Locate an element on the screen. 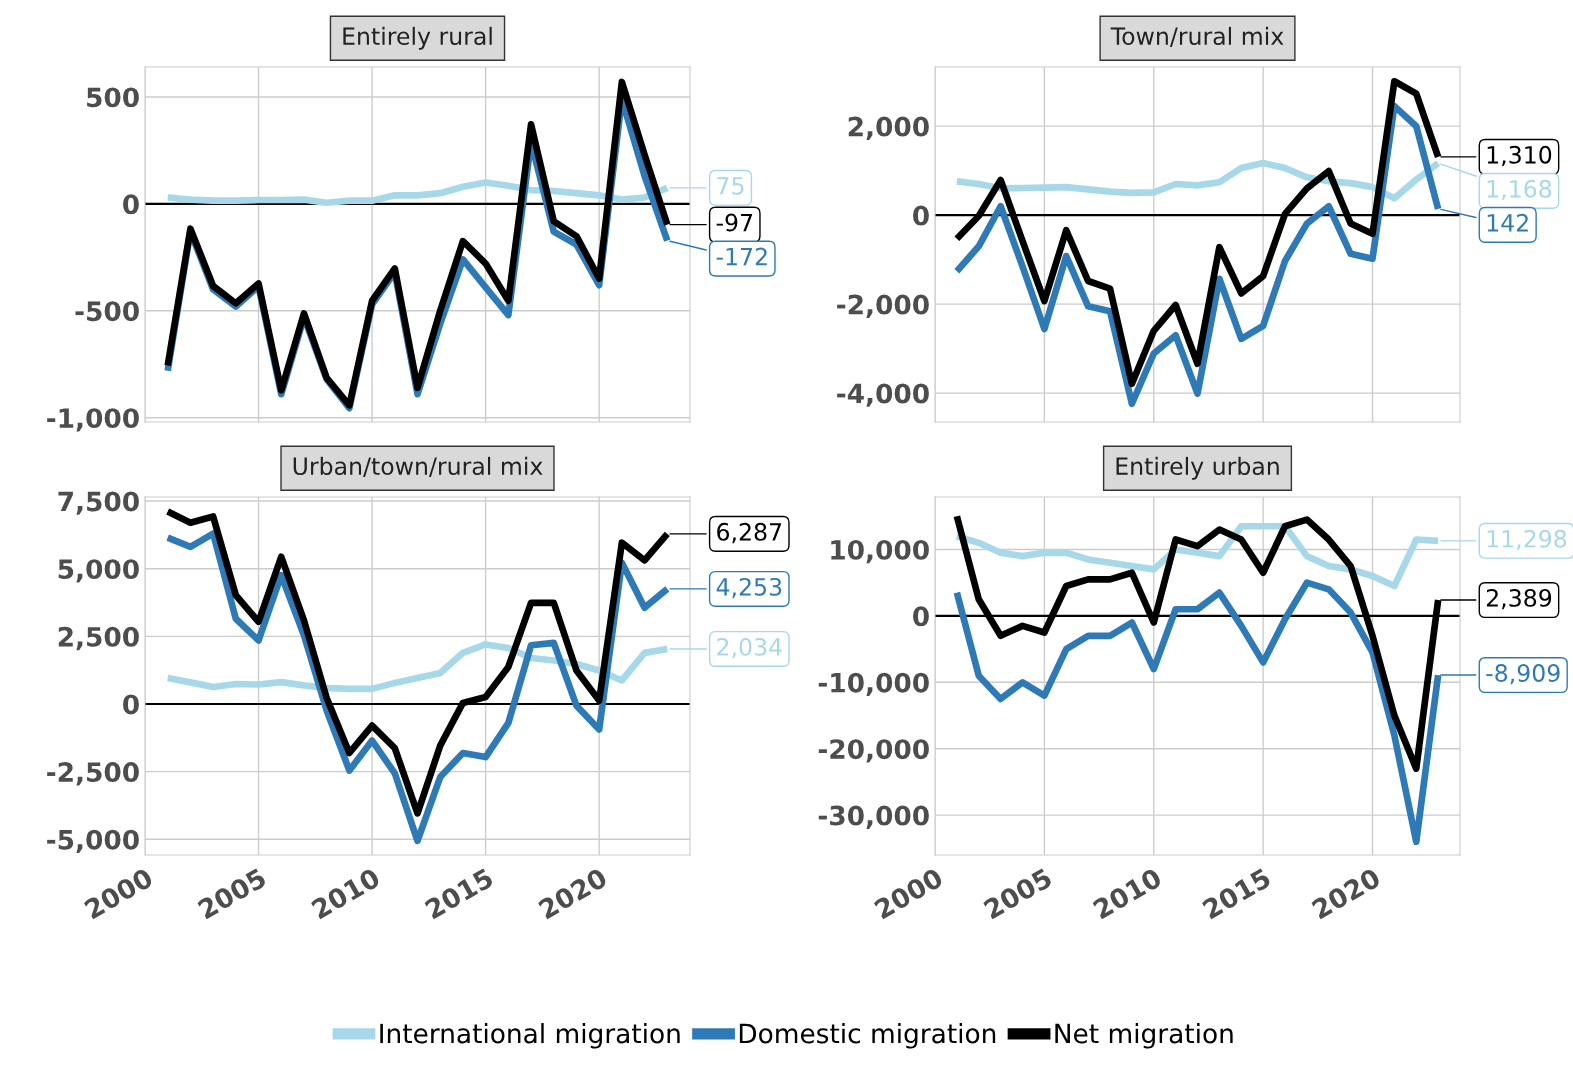  data-label: -8,909 is located at coordinates (1523, 674).